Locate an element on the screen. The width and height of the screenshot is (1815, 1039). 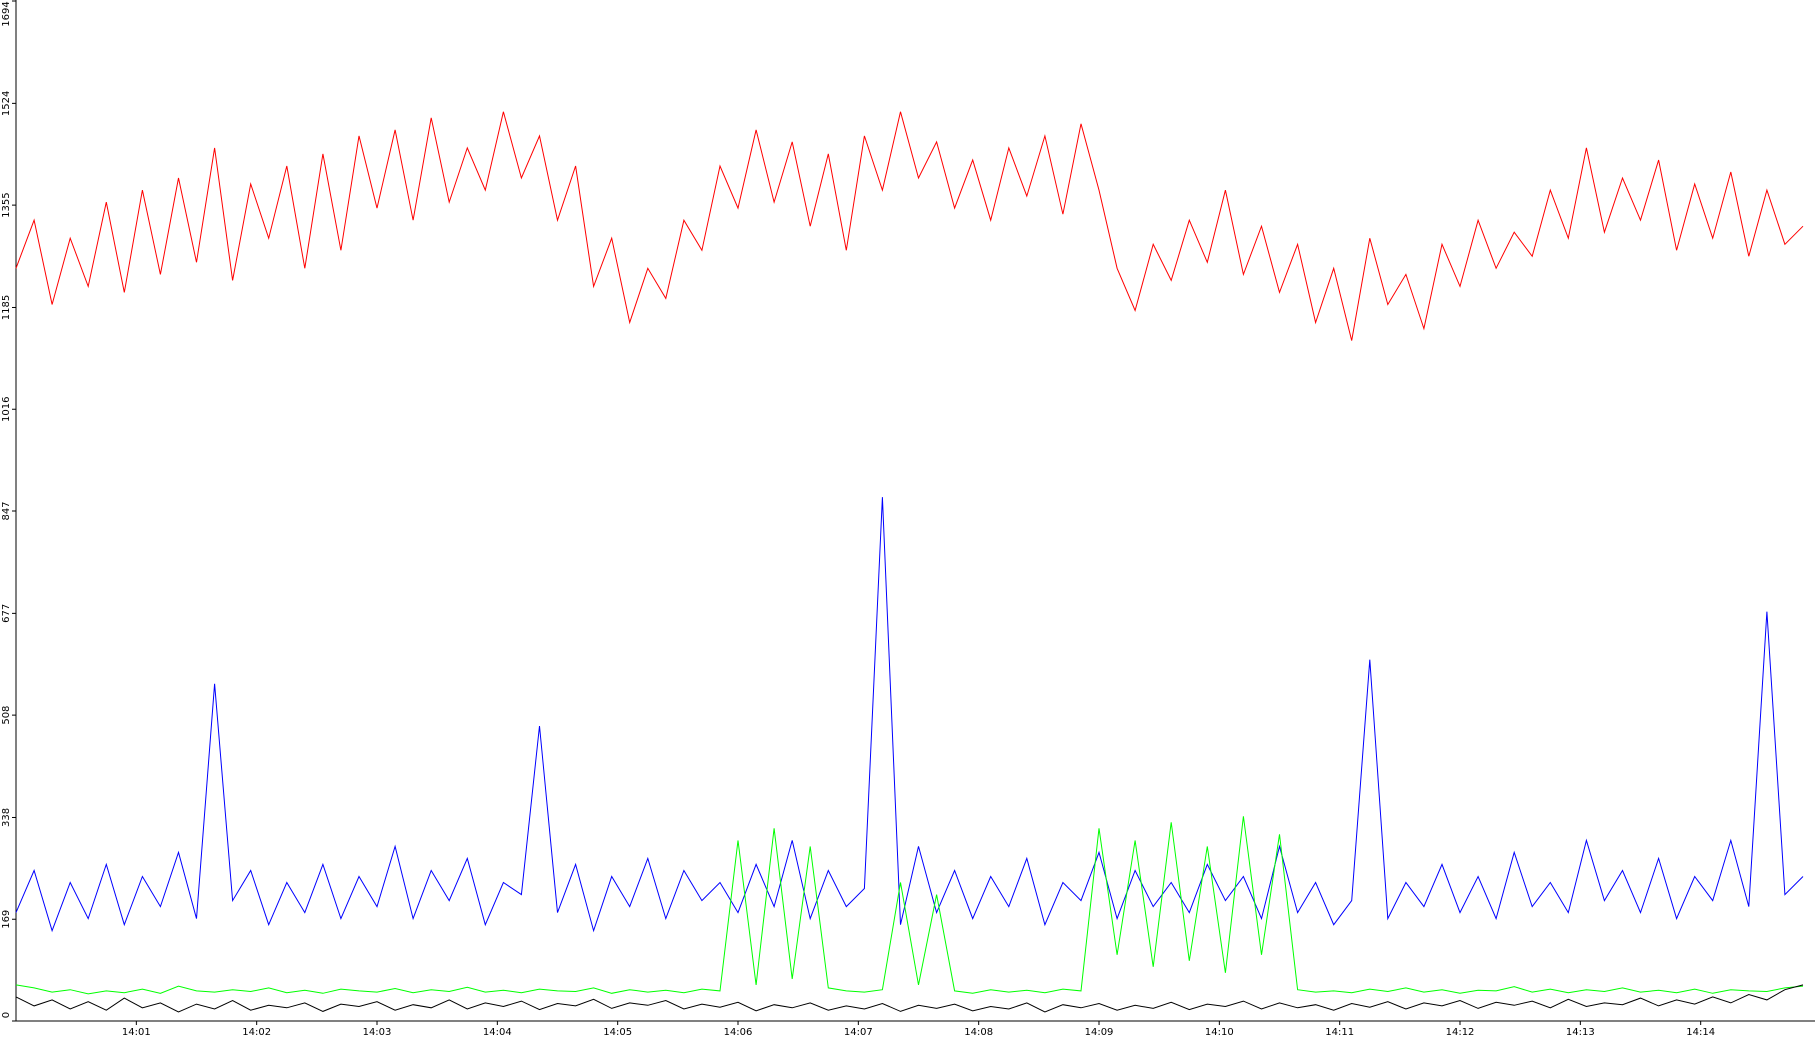
y-tick-label: 677 is located at coordinates (6, 613).